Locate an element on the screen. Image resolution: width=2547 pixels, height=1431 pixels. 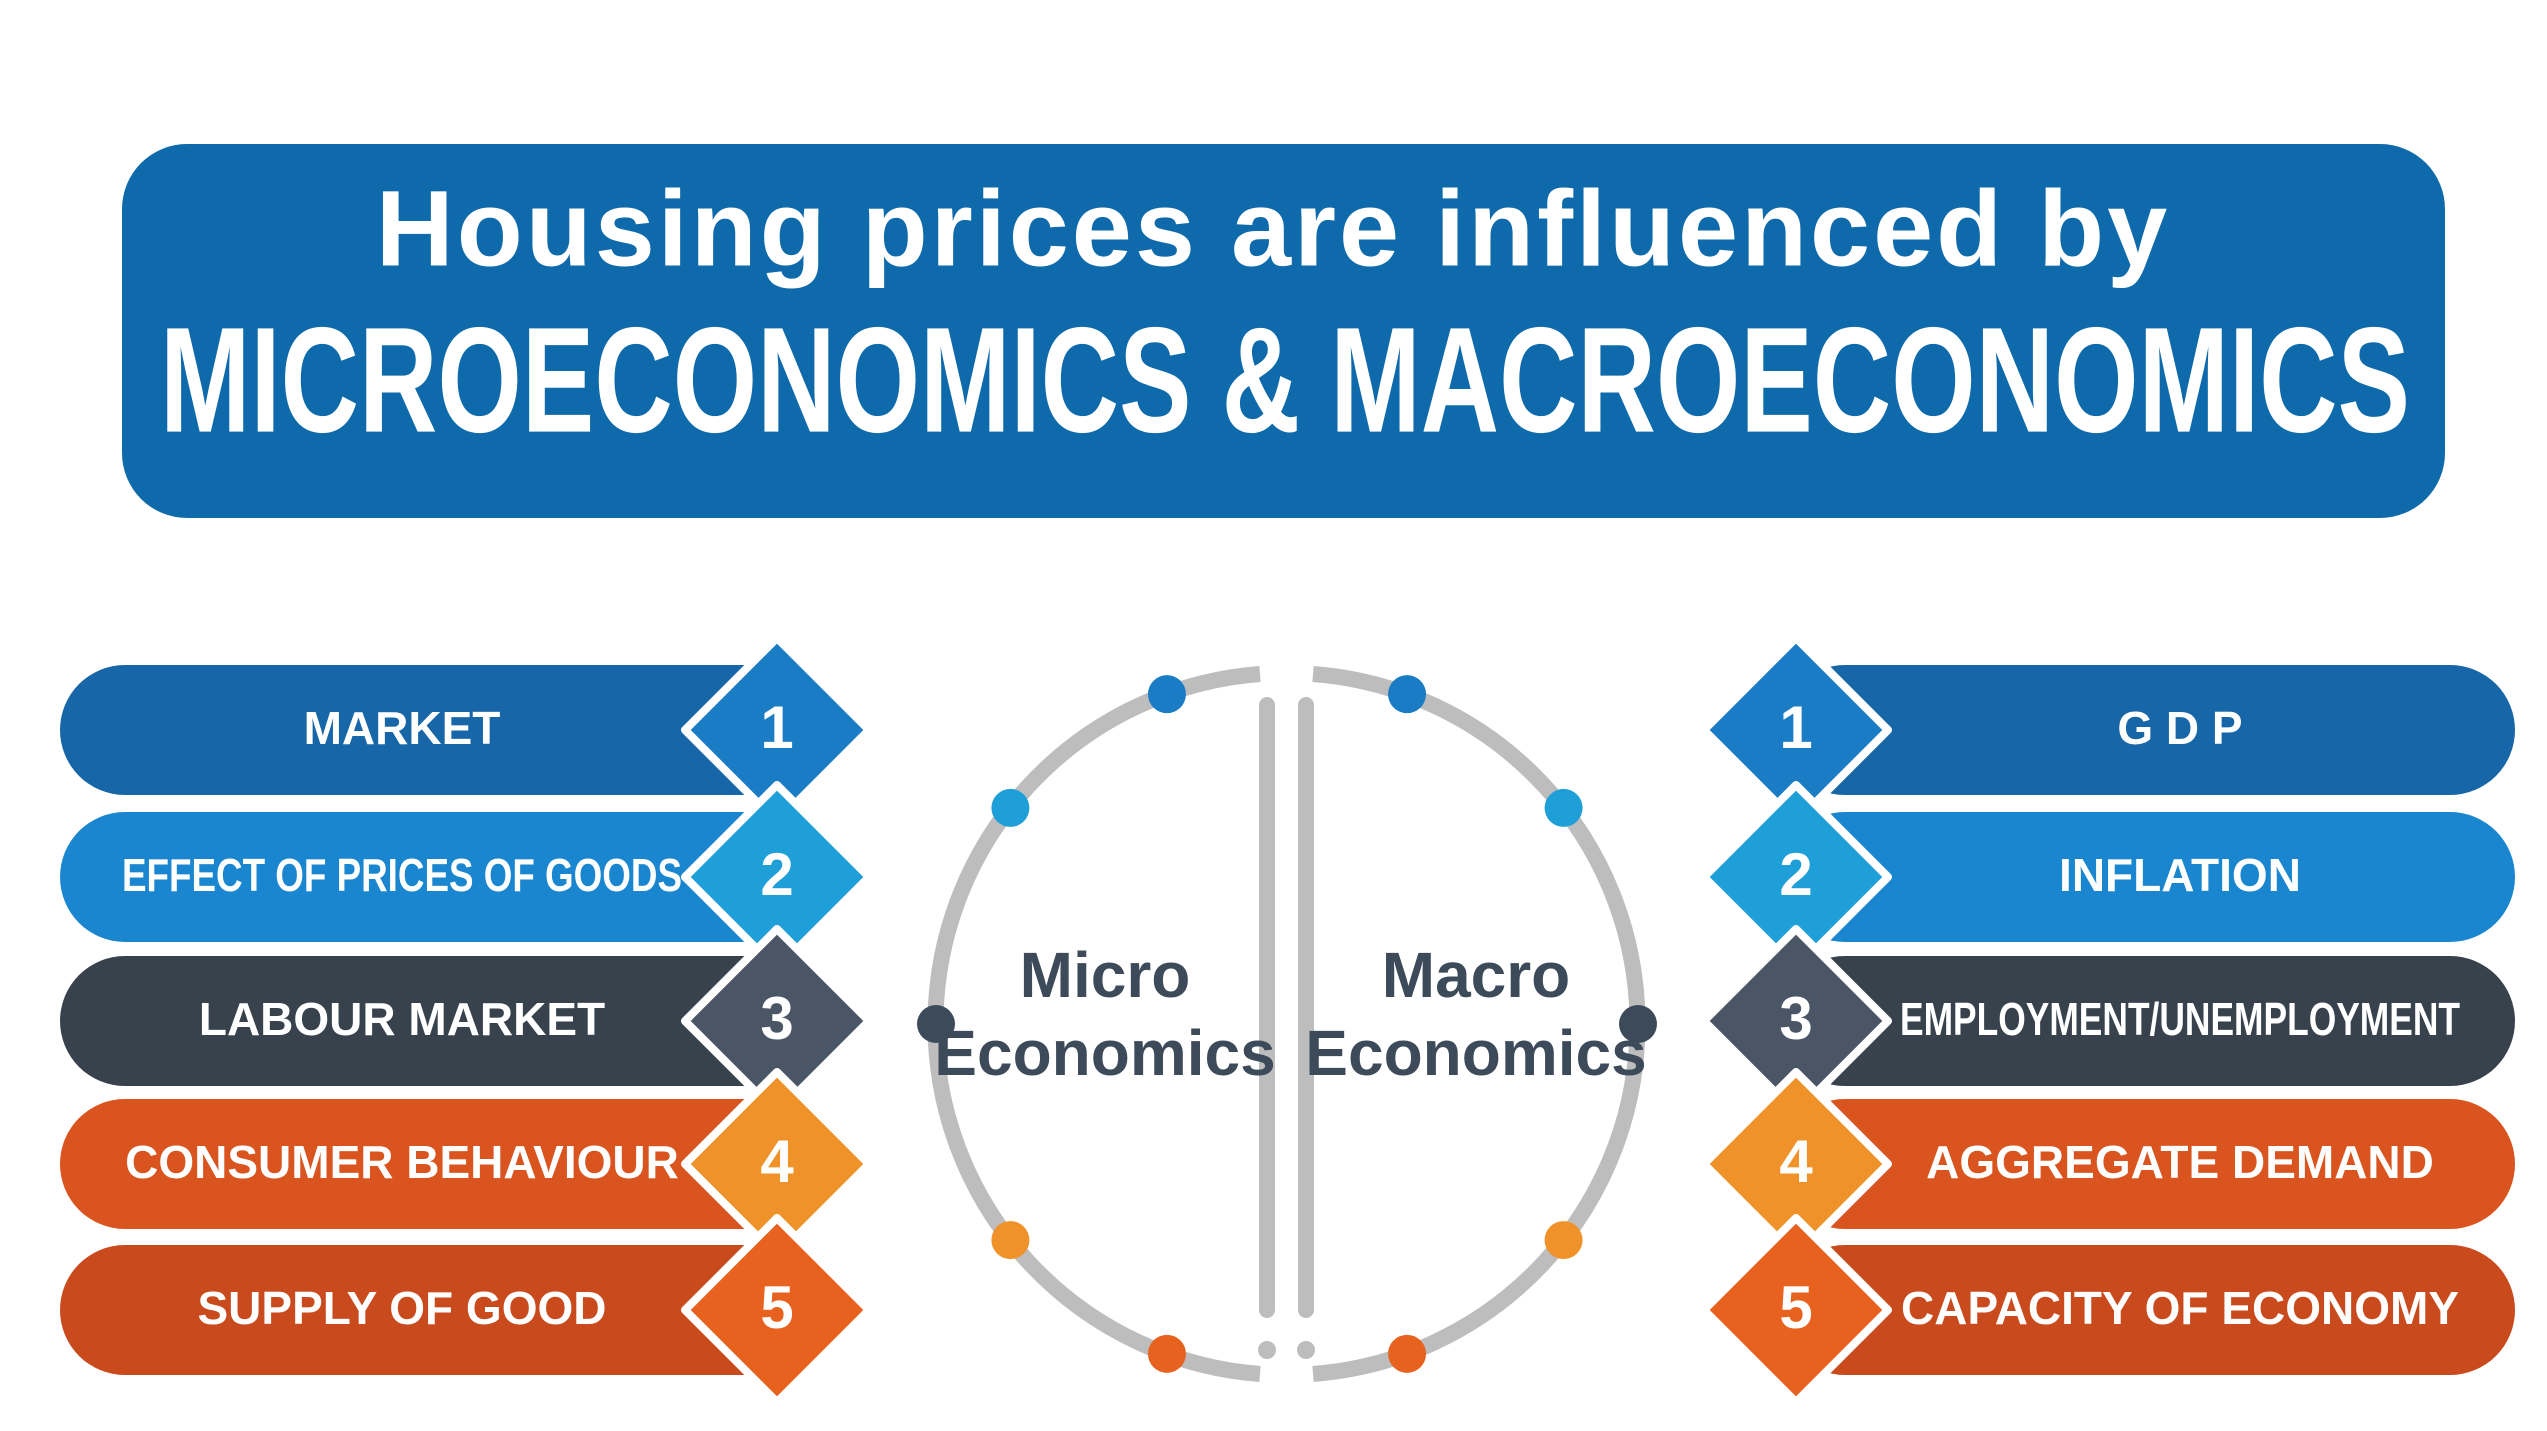
macro-title: Macro is located at coordinates (1476, 975).